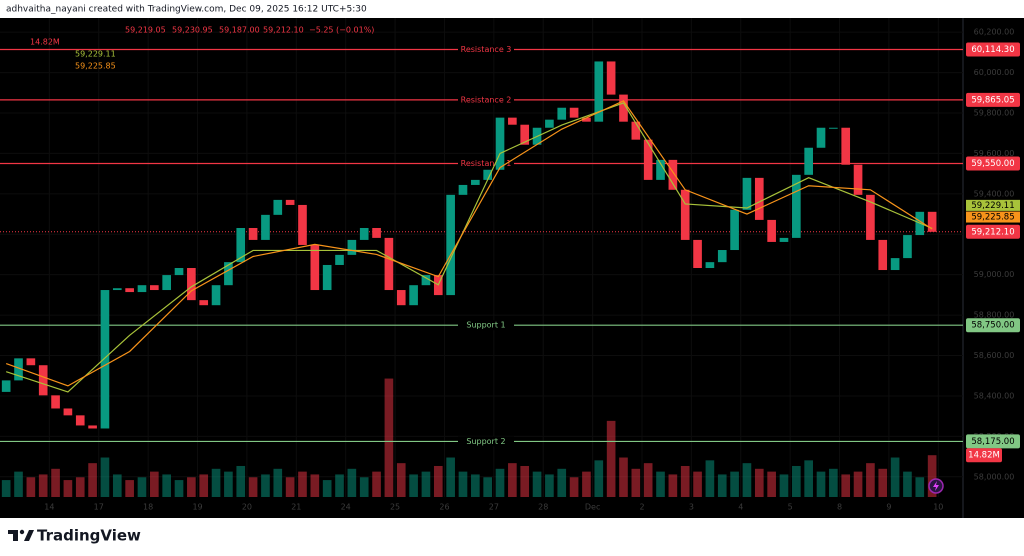 Image resolution: width=1024 pixels, height=556 pixels. What do you see at coordinates (395, 507) in the screenshot?
I see `x-tick-label: 25` at bounding box center [395, 507].